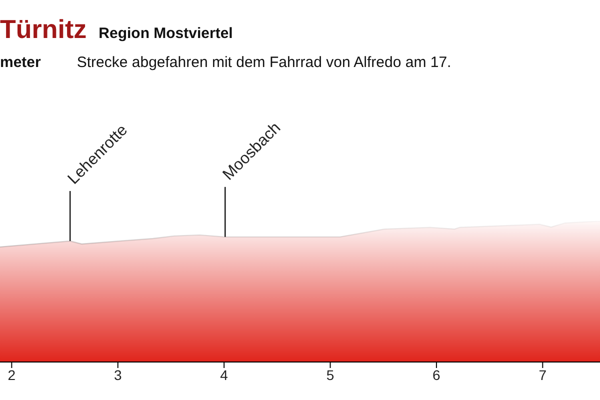 This screenshot has width=600, height=400. I want to click on chart-subtitle: Region Mostviertel, so click(165, 33).